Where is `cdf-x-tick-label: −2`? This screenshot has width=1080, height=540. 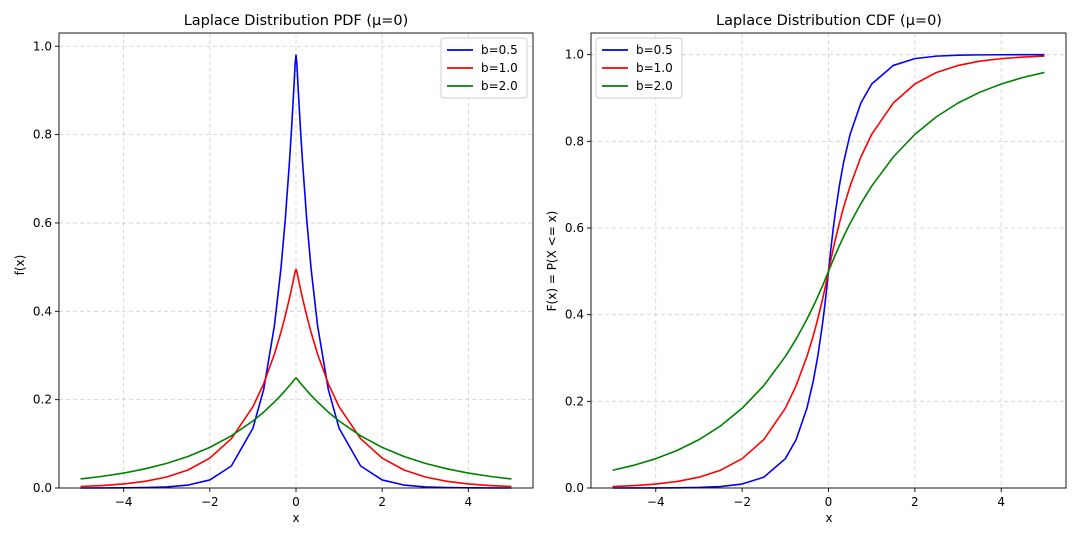 cdf-x-tick-label: −2 is located at coordinates (742, 502).